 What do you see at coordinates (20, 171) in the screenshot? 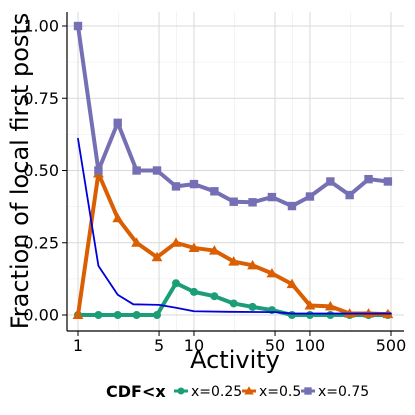
I see `y-axis-title: Fraction of local first posts` at bounding box center [20, 171].